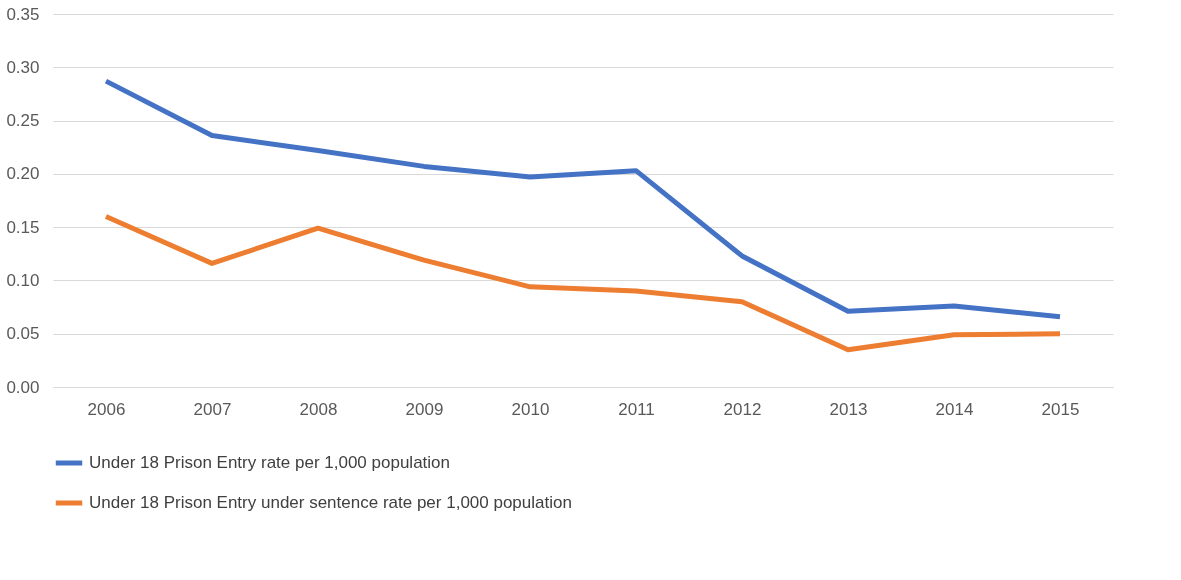 The height and width of the screenshot is (580, 1181). I want to click on x-tick-label: 2006, so click(106, 409).